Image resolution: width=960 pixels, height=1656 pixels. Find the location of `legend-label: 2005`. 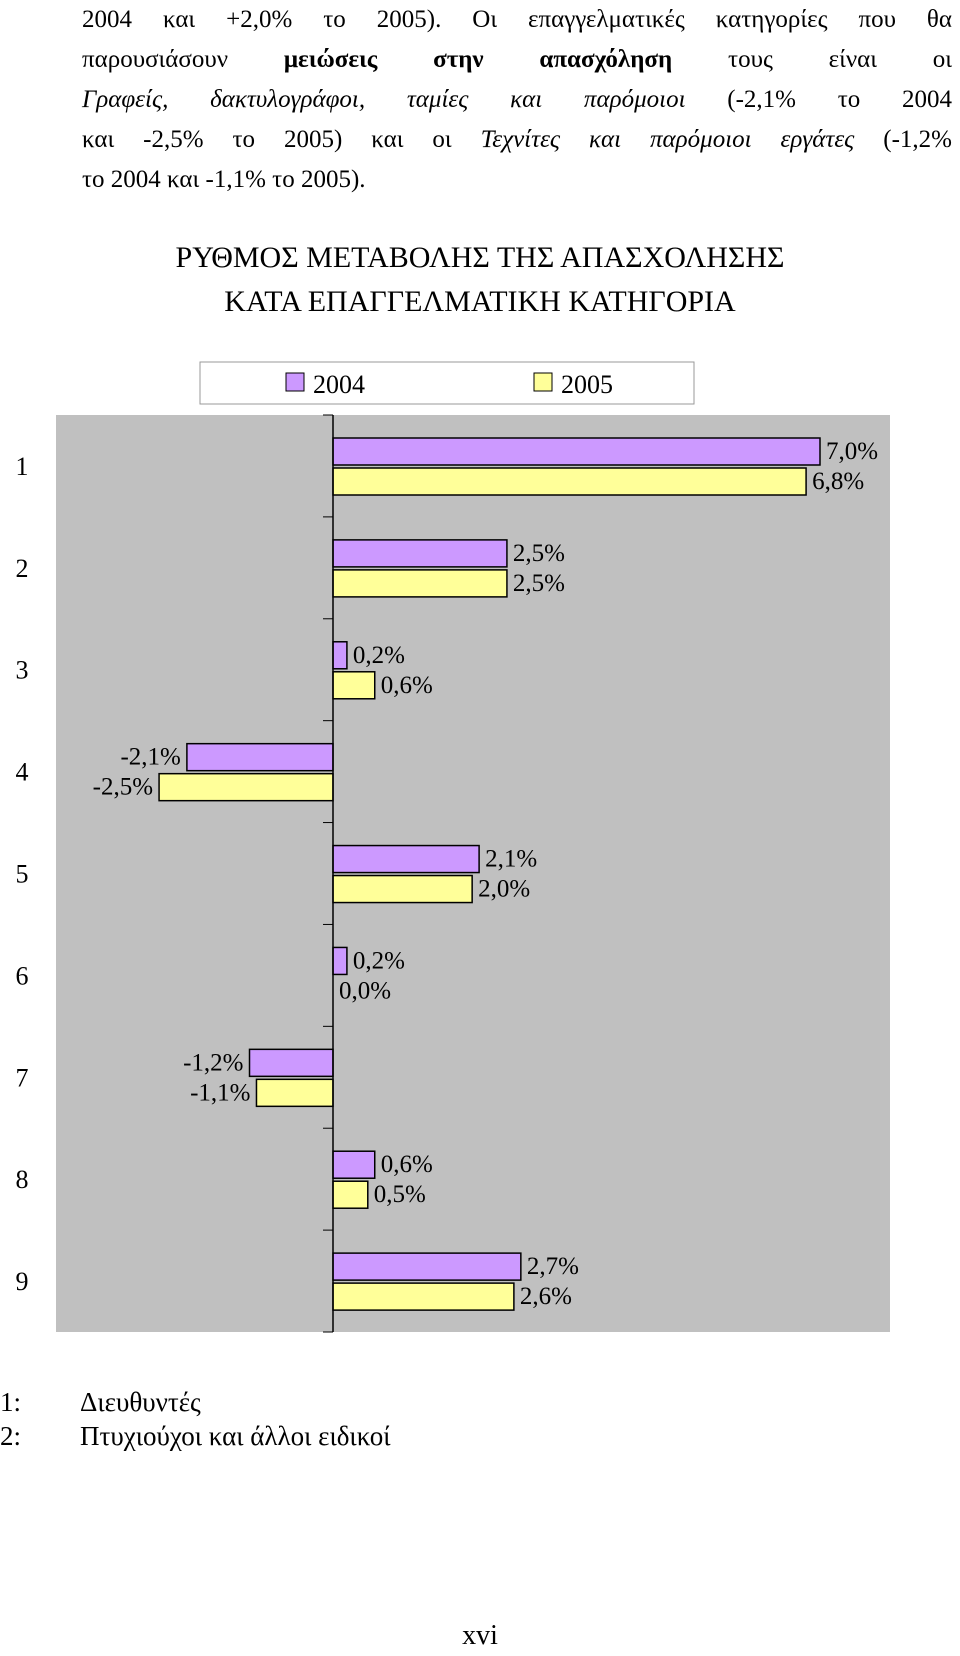

legend-label: 2005 is located at coordinates (587, 384).